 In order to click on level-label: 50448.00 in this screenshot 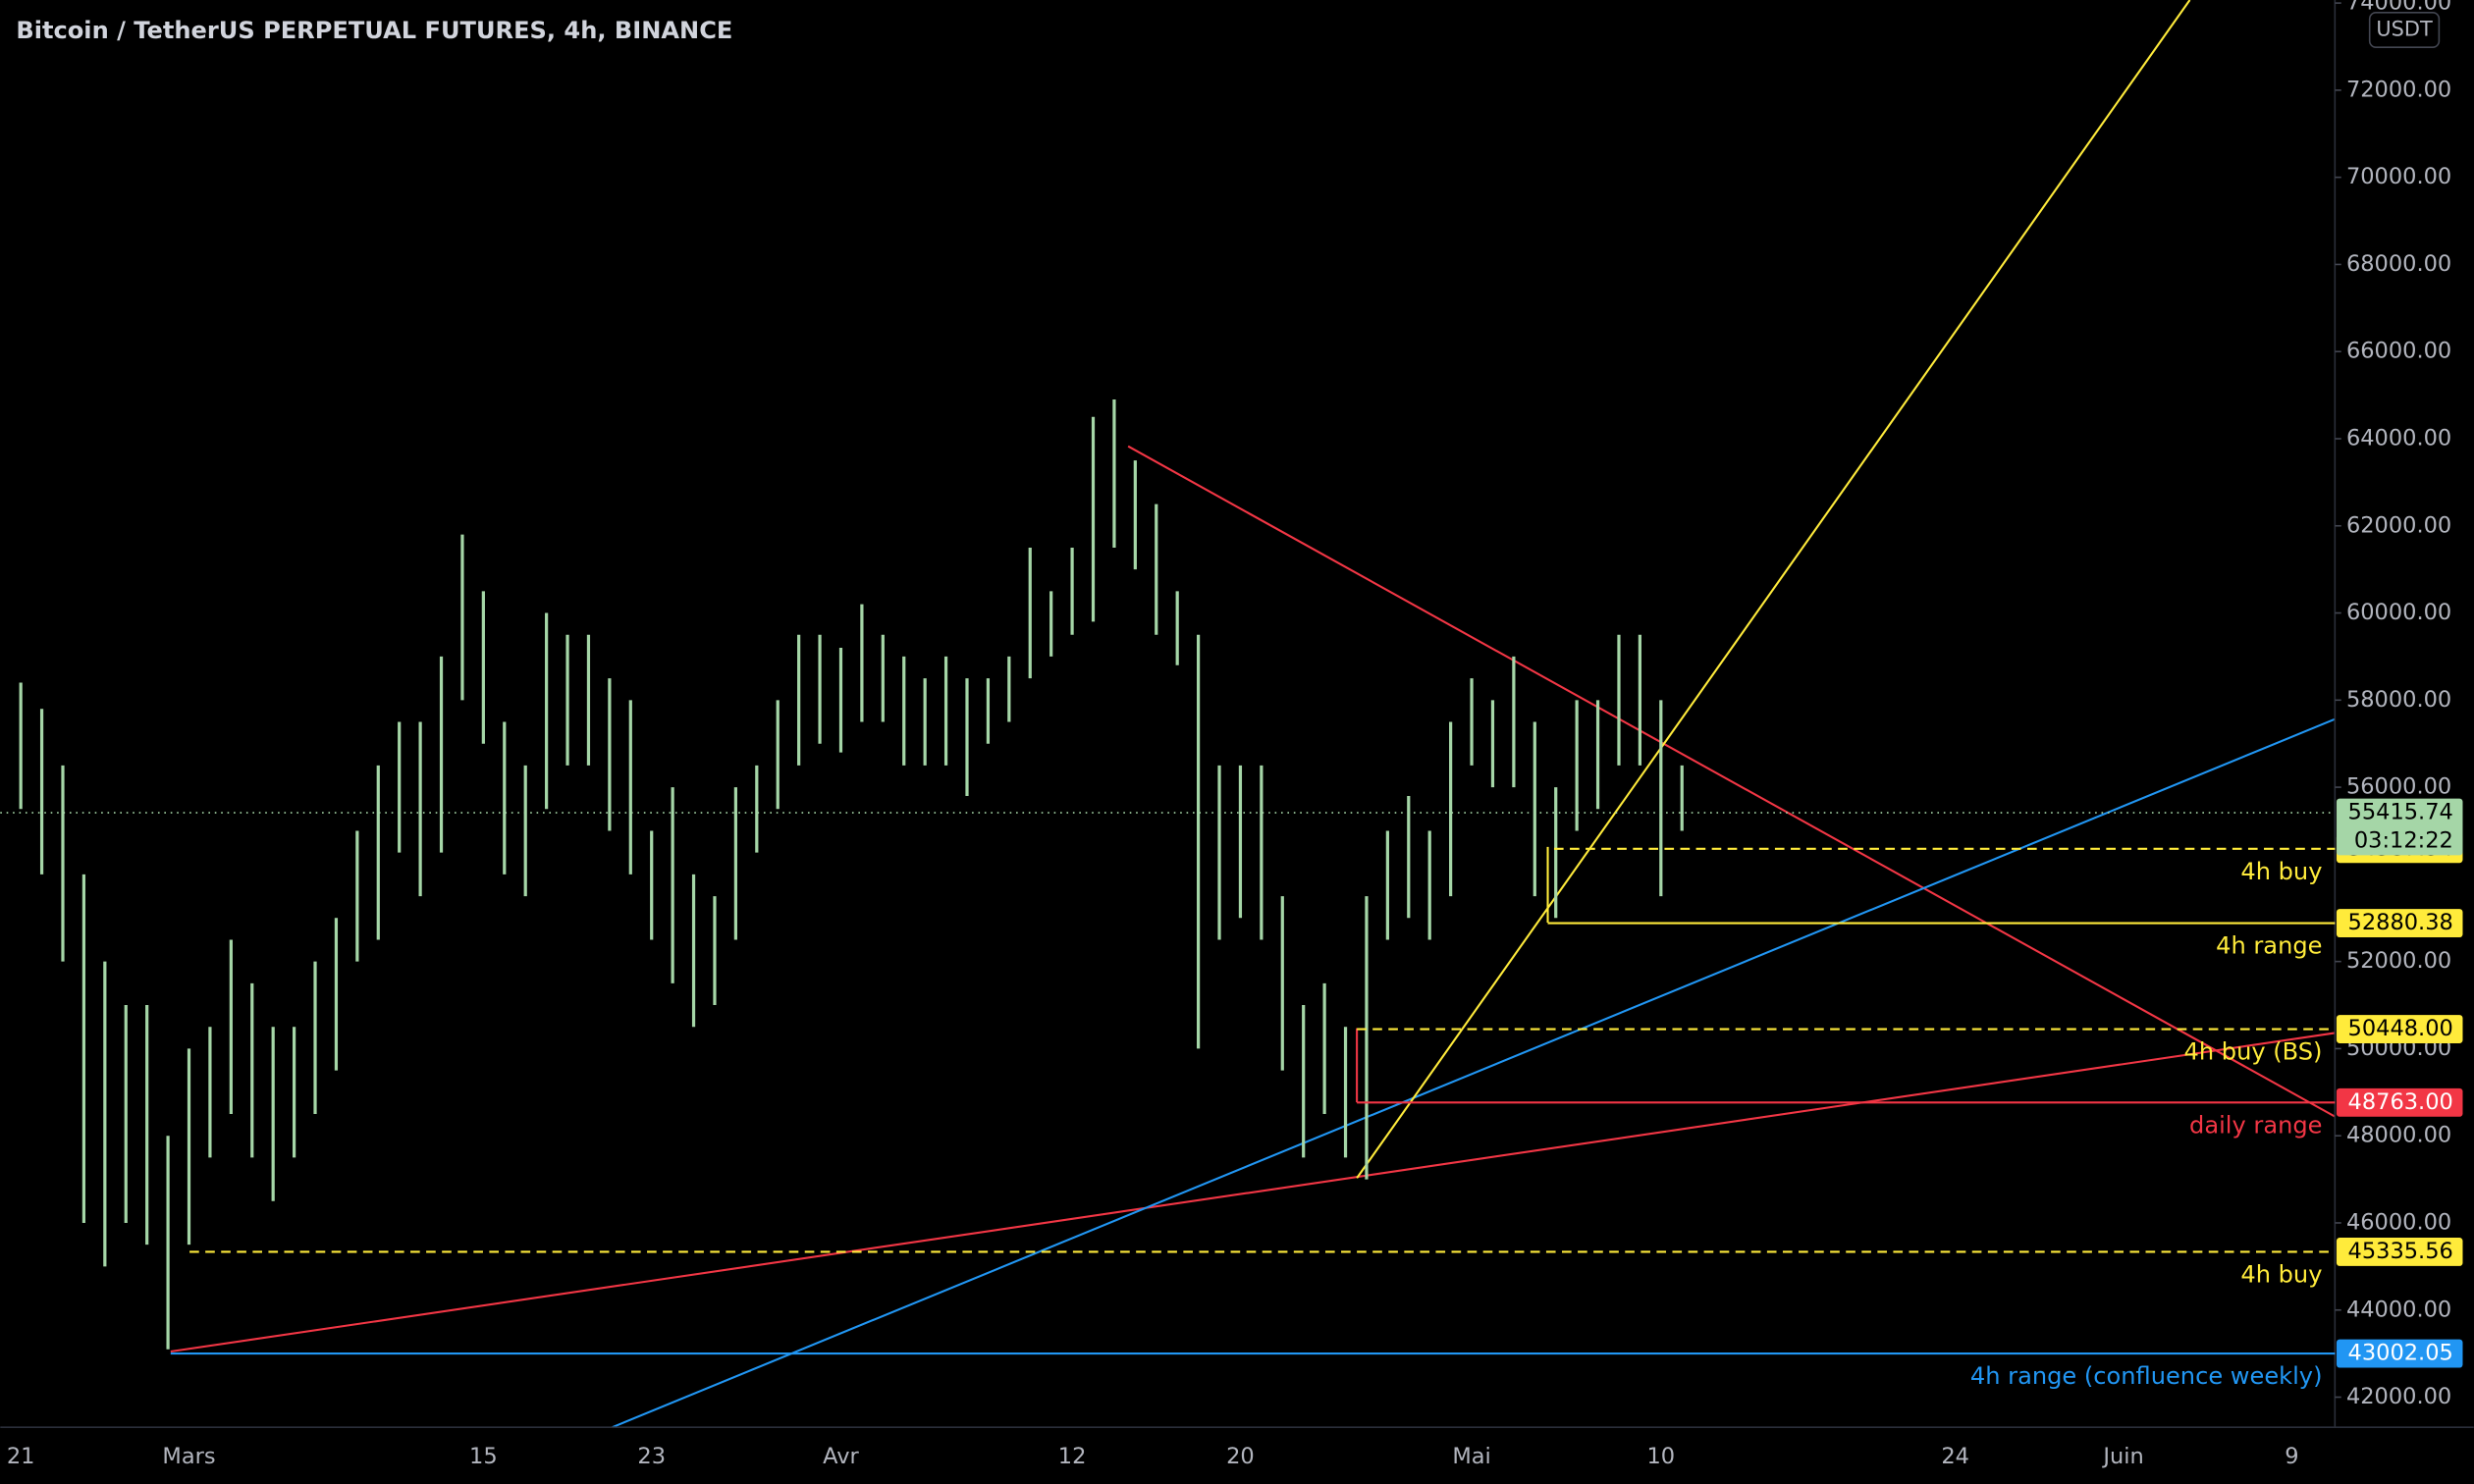, I will do `click(2400, 1028)`.